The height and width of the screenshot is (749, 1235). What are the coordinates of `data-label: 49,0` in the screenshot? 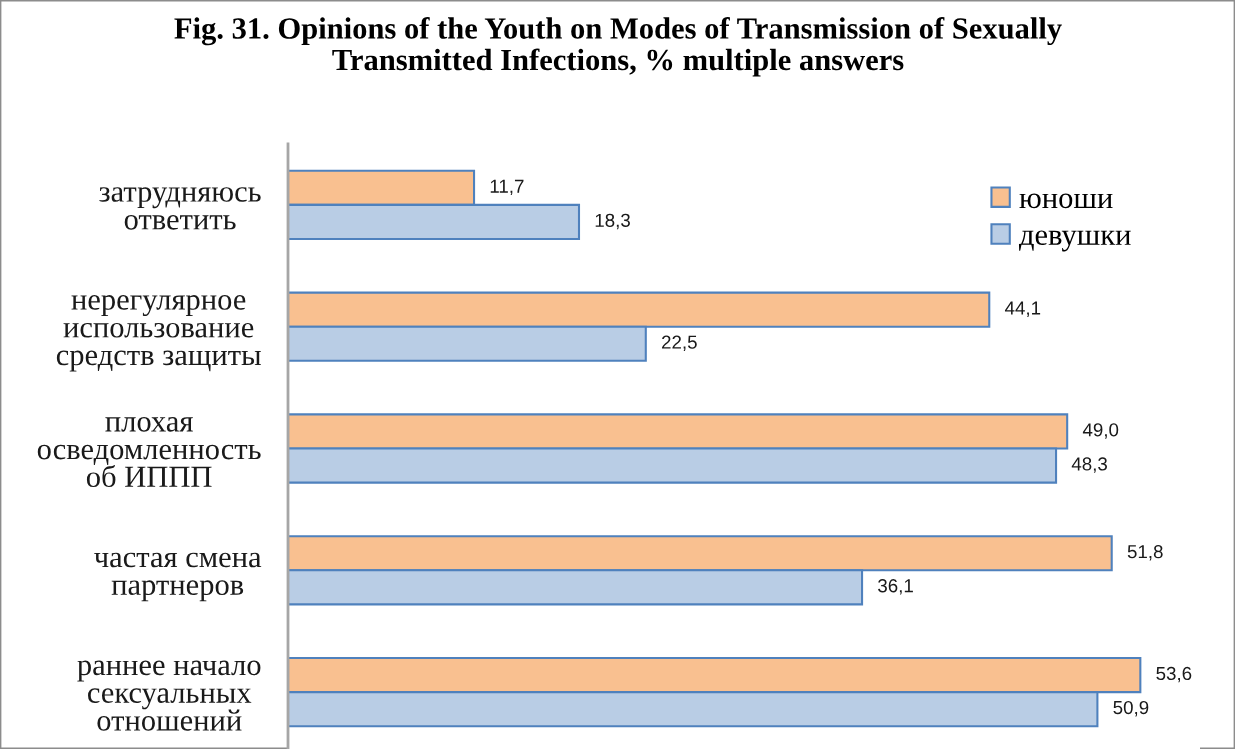 It's located at (1100, 431).